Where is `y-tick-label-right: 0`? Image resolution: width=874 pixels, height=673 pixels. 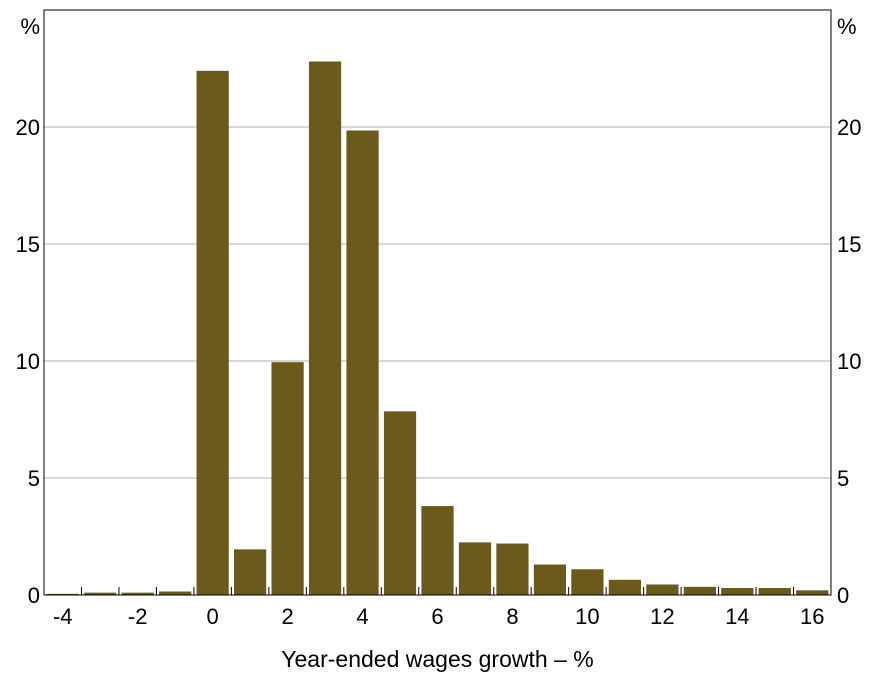 y-tick-label-right: 0 is located at coordinates (843, 595).